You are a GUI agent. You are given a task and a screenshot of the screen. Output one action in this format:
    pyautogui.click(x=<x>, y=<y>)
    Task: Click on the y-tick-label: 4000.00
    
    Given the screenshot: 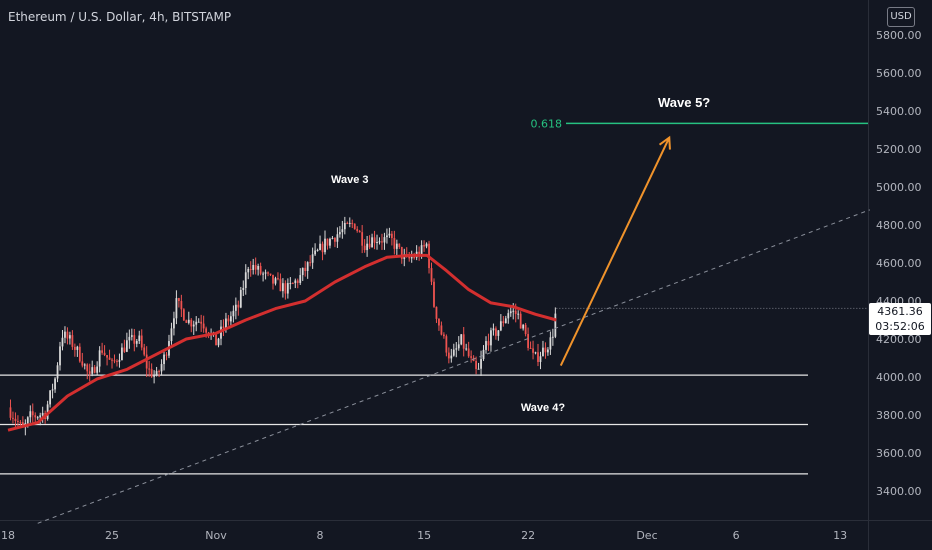 What is the action you would take?
    pyautogui.click(x=899, y=377)
    